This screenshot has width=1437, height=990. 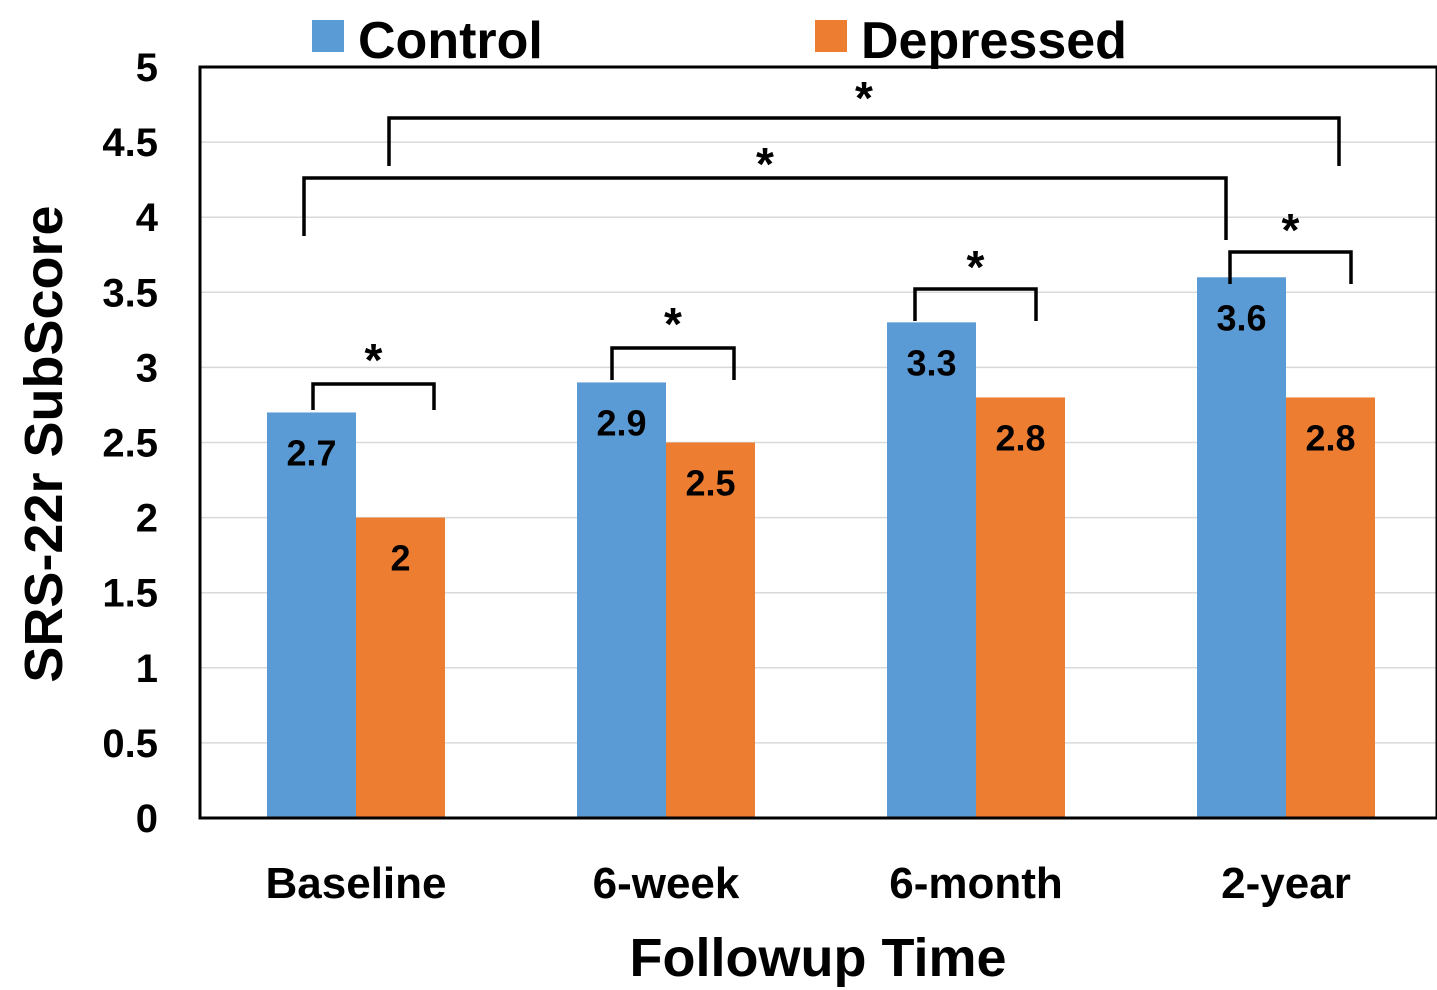 What do you see at coordinates (328, 36) in the screenshot?
I see `legend-swatch-control` at bounding box center [328, 36].